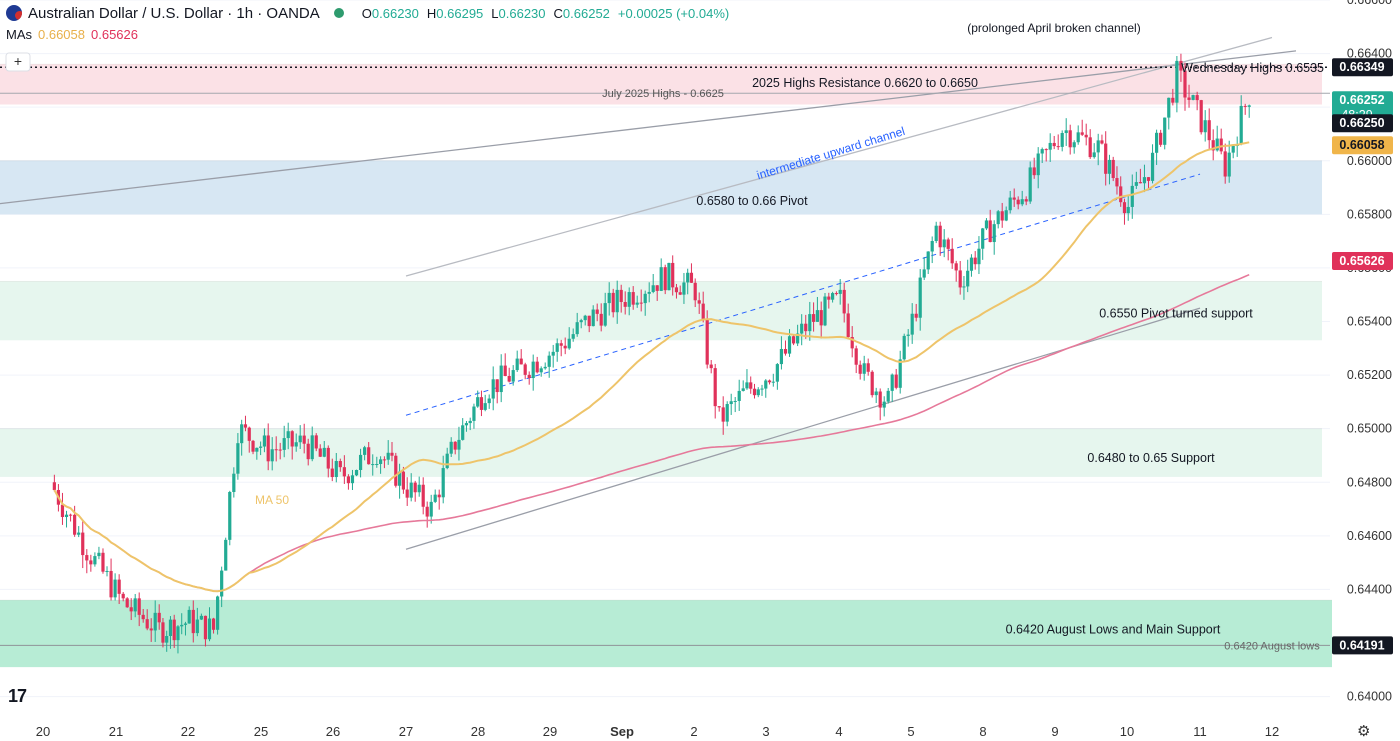 The image size is (1400, 741). I want to click on y-tick-label: 0.64800, so click(1369, 482).